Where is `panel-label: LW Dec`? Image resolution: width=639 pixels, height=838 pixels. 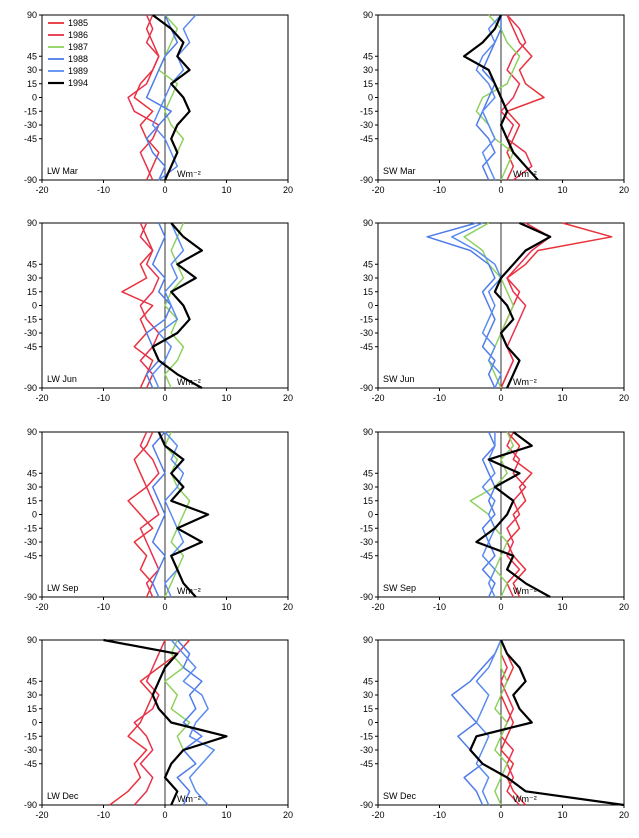
panel-label: LW Dec is located at coordinates (63, 796).